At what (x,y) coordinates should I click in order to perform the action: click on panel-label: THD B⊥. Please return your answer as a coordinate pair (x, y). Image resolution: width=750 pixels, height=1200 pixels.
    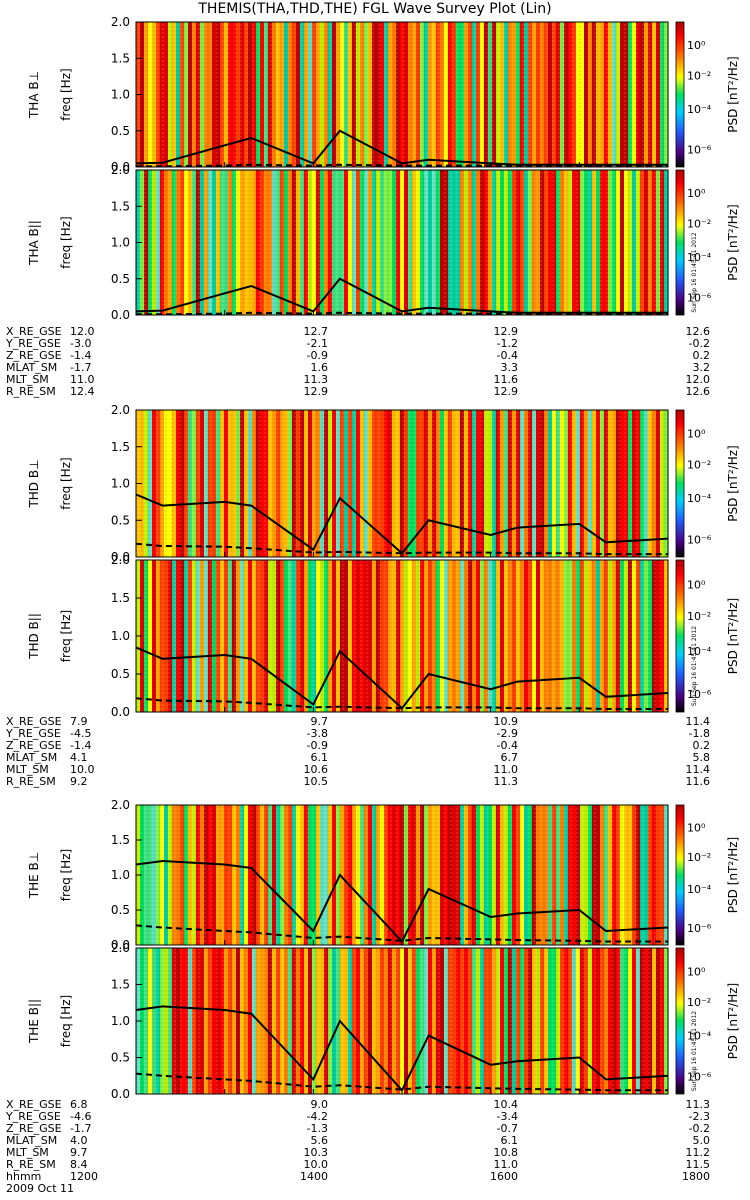
    Looking at the image, I should click on (34, 483).